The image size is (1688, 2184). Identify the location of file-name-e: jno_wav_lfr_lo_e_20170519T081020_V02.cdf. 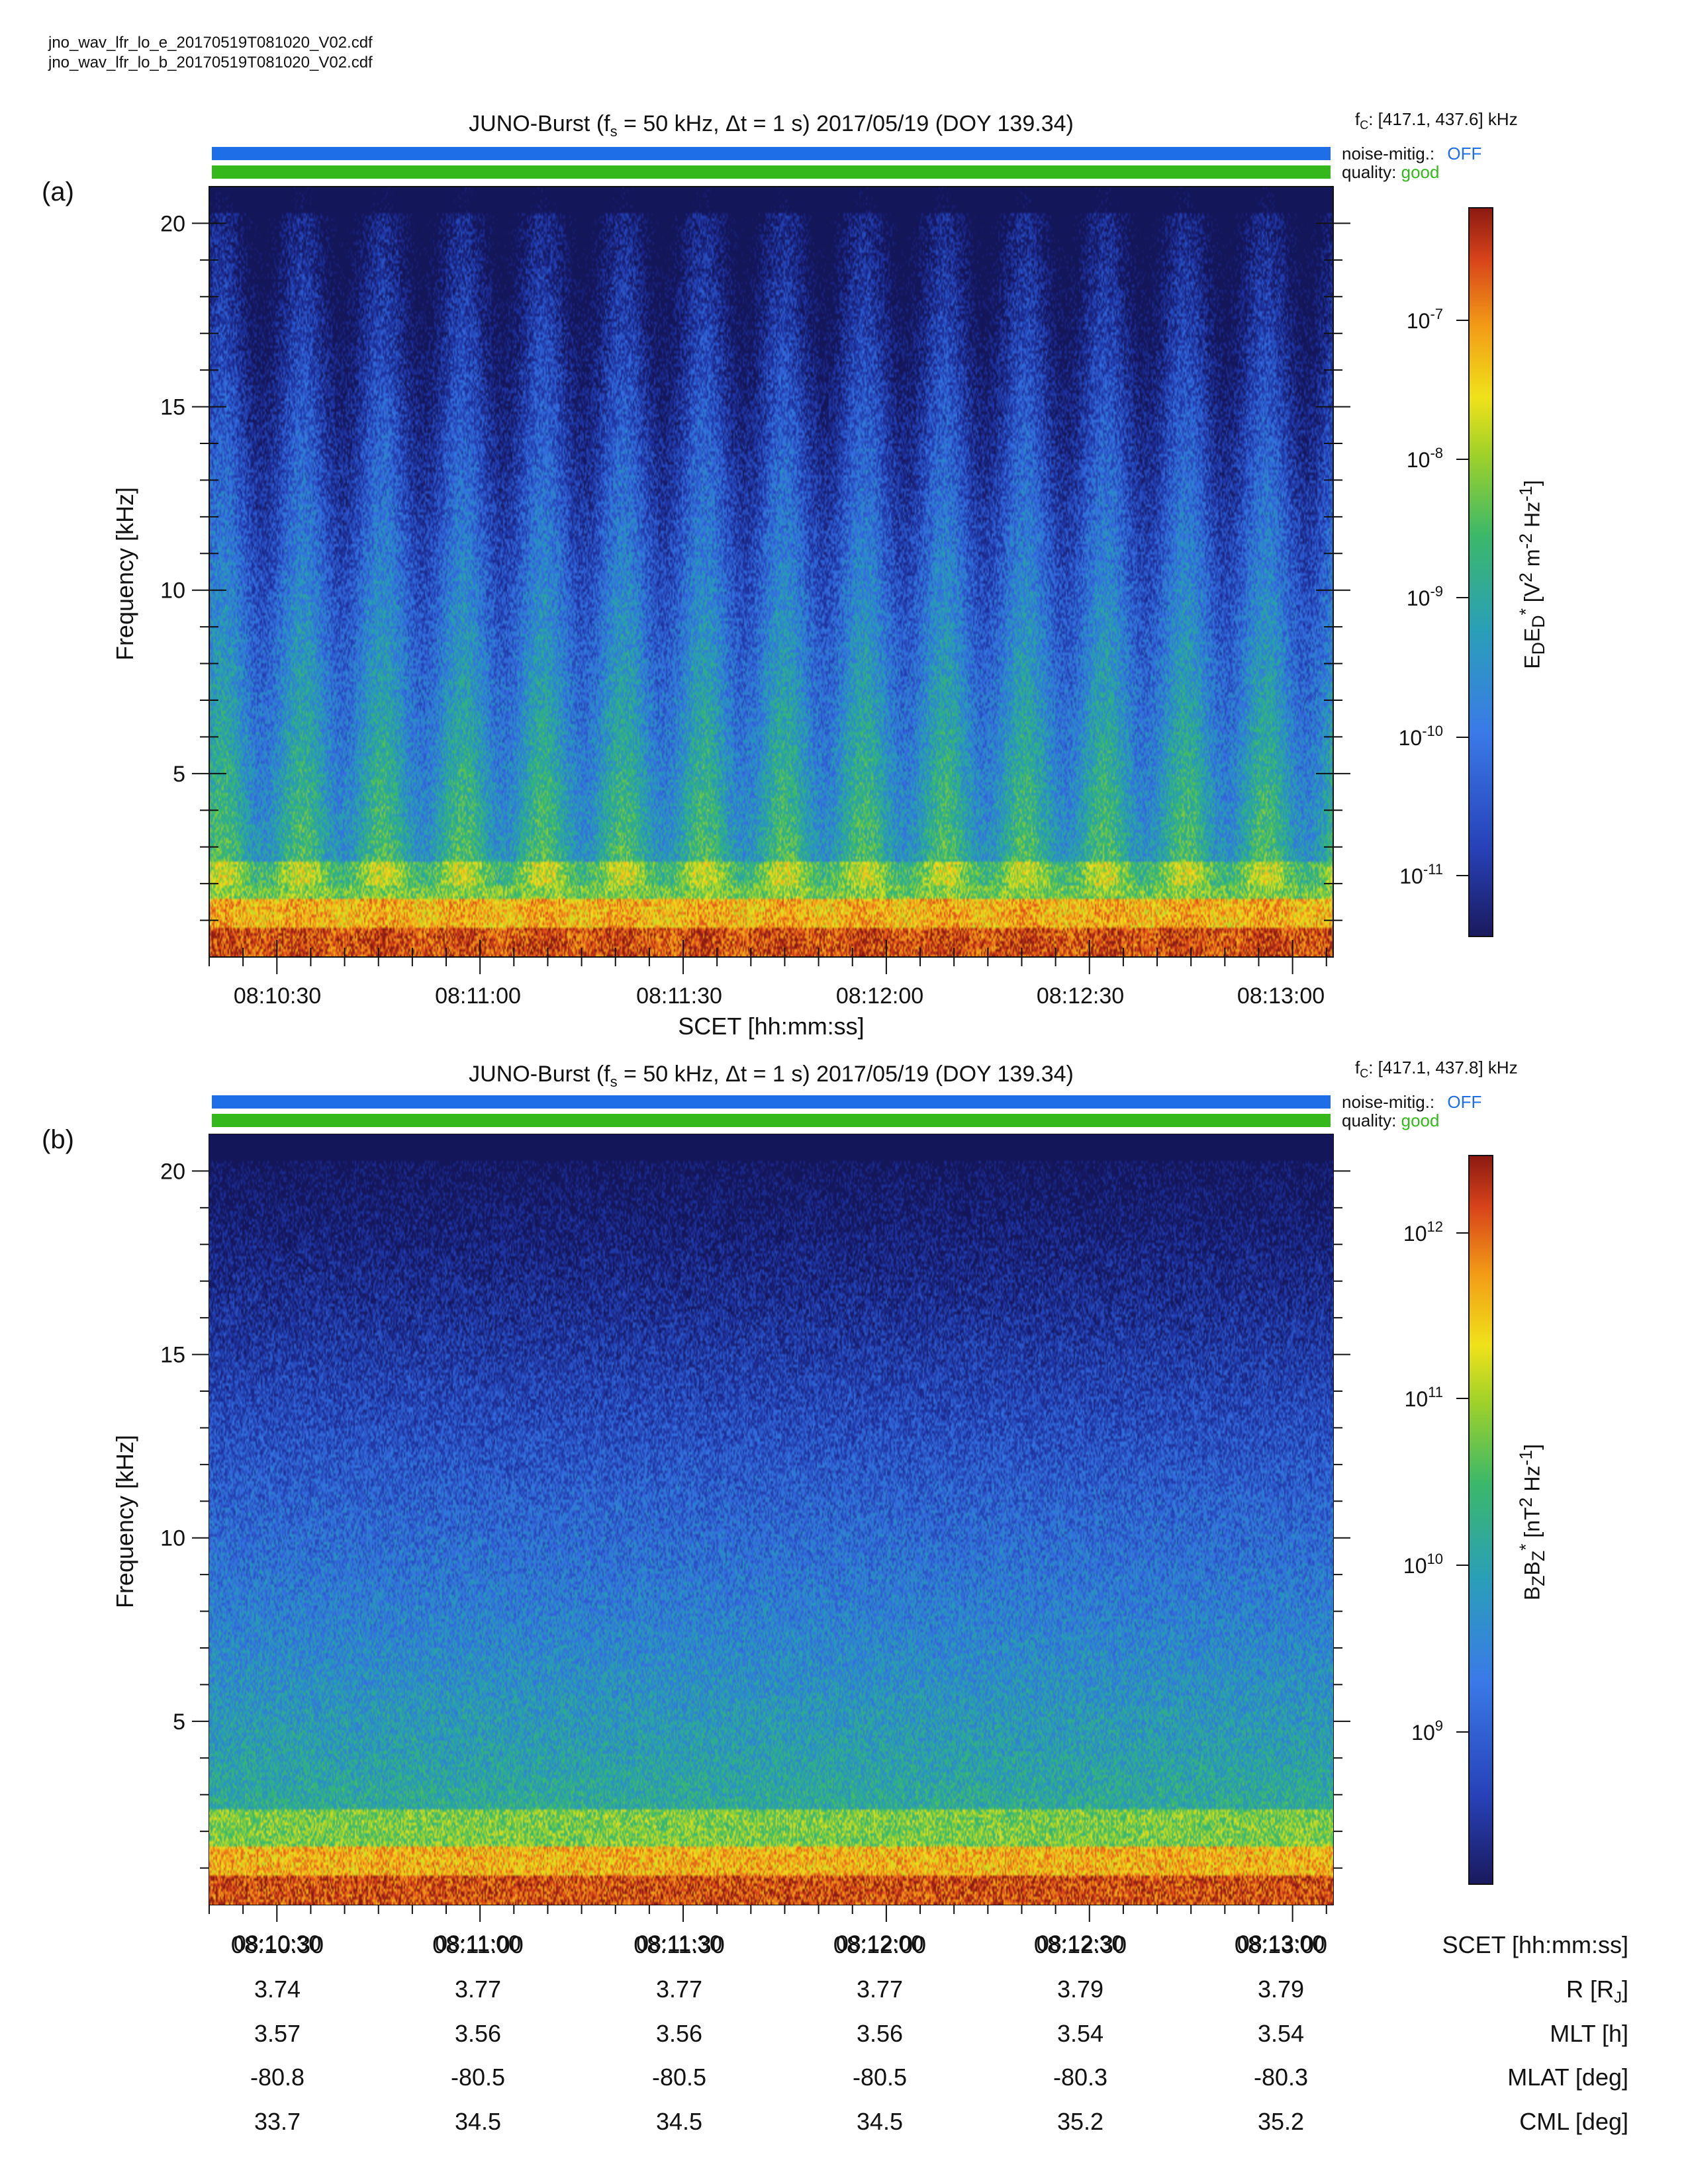
(210, 43).